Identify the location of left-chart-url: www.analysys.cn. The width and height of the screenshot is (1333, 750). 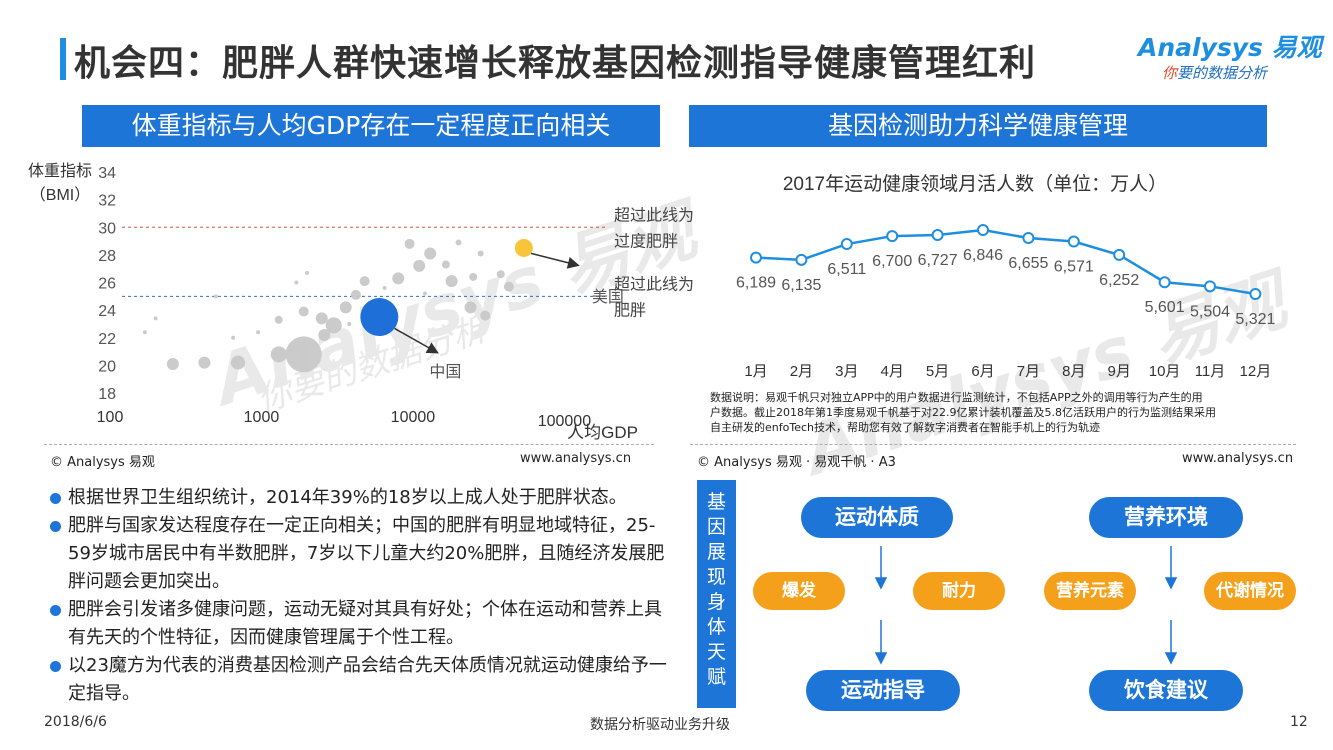
(576, 458).